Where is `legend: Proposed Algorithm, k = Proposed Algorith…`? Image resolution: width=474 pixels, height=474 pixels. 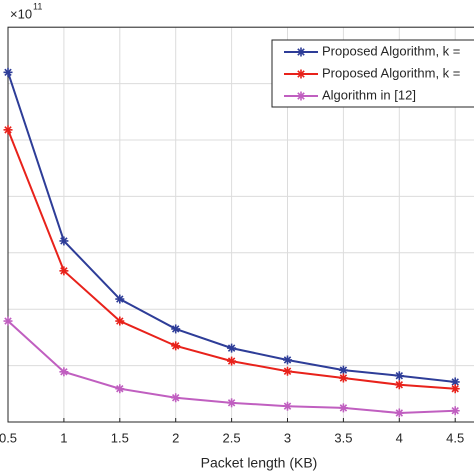
legend: Proposed Algorithm, k = Proposed Algorith… is located at coordinates (372, 73).